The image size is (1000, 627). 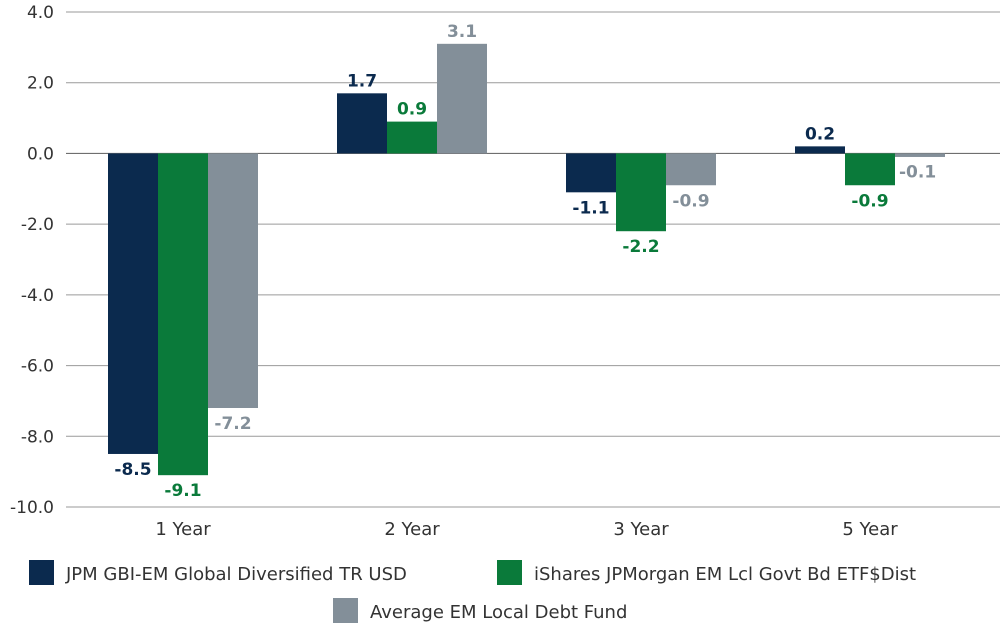 I want to click on data-label: 0.2, so click(x=820, y=134).